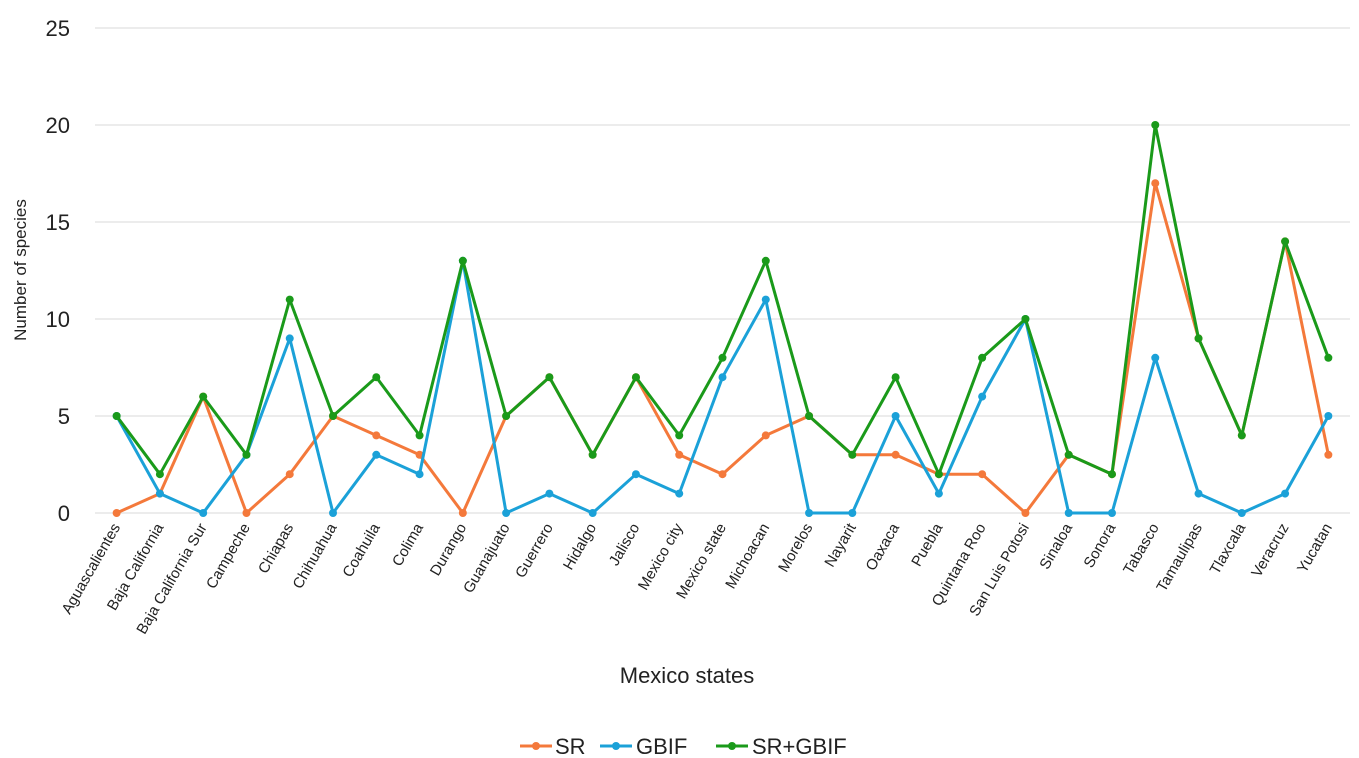 The width and height of the screenshot is (1359, 758). Describe the element at coordinates (882, 547) in the screenshot. I see `x-tick-label: Oaxaca` at that location.